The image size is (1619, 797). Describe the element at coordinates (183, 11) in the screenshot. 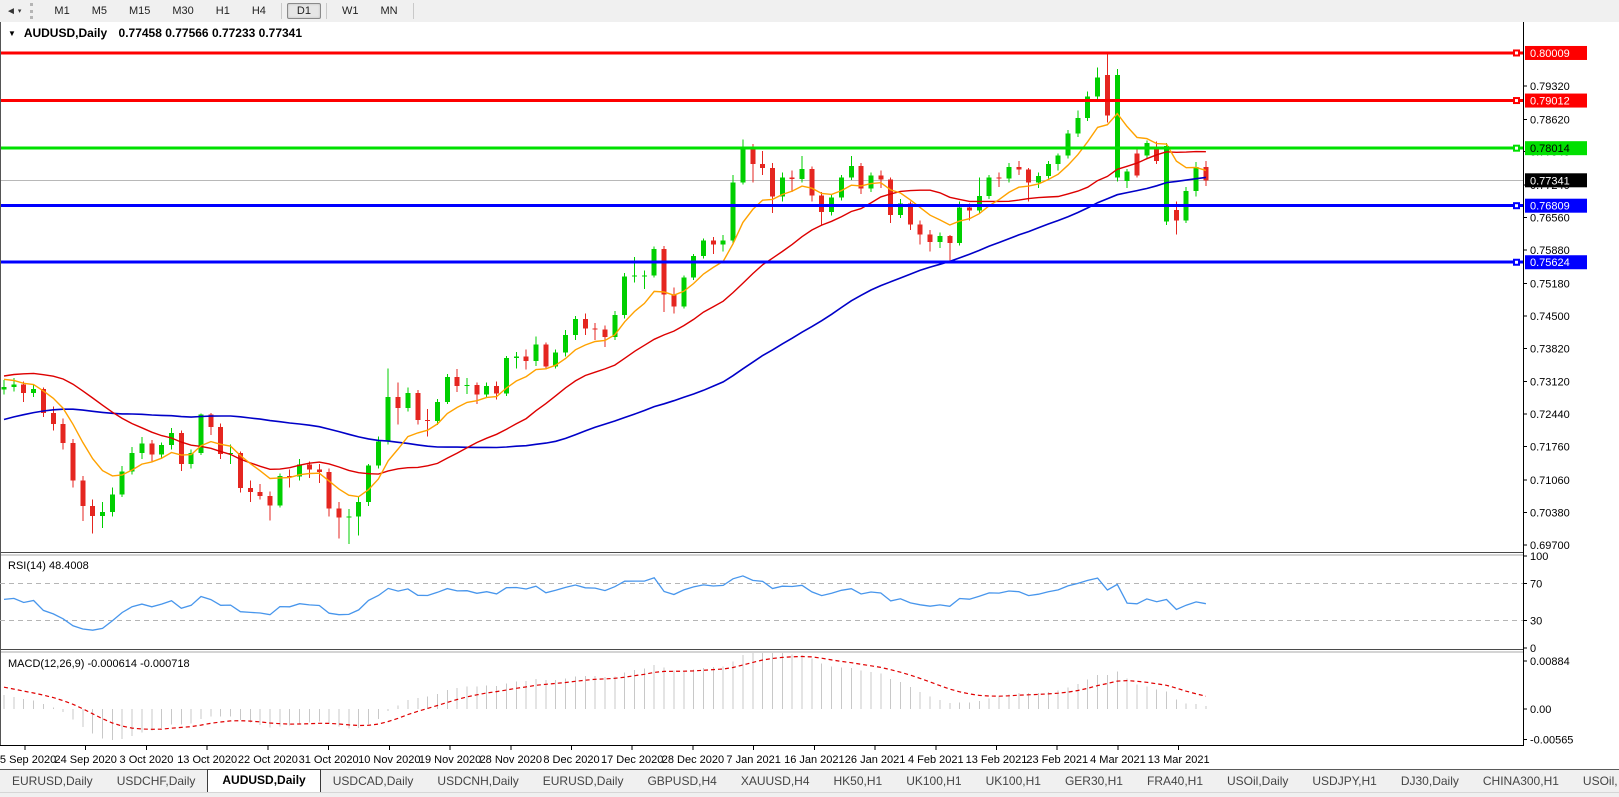

I see `timeframe-button-m30: M30` at that location.